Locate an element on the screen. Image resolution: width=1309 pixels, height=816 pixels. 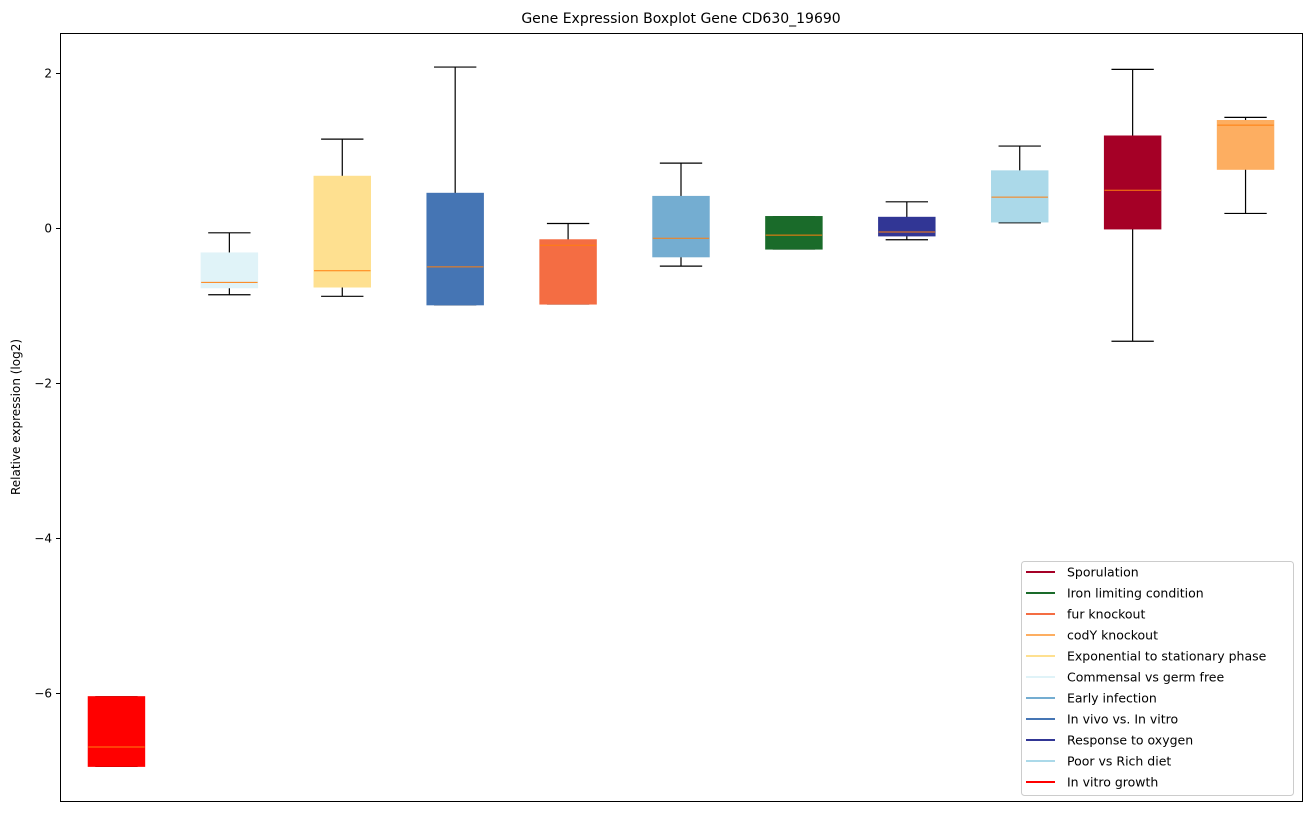
legend-item: Exponential to stationary phase is located at coordinates (1146, 656).